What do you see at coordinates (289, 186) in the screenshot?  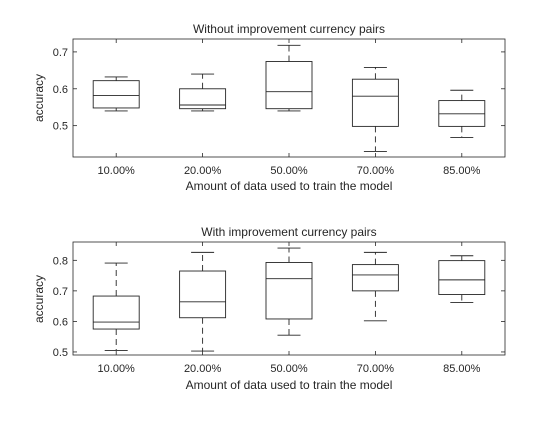 I see `top-x-axis-label: Amount of data used to train the model` at bounding box center [289, 186].